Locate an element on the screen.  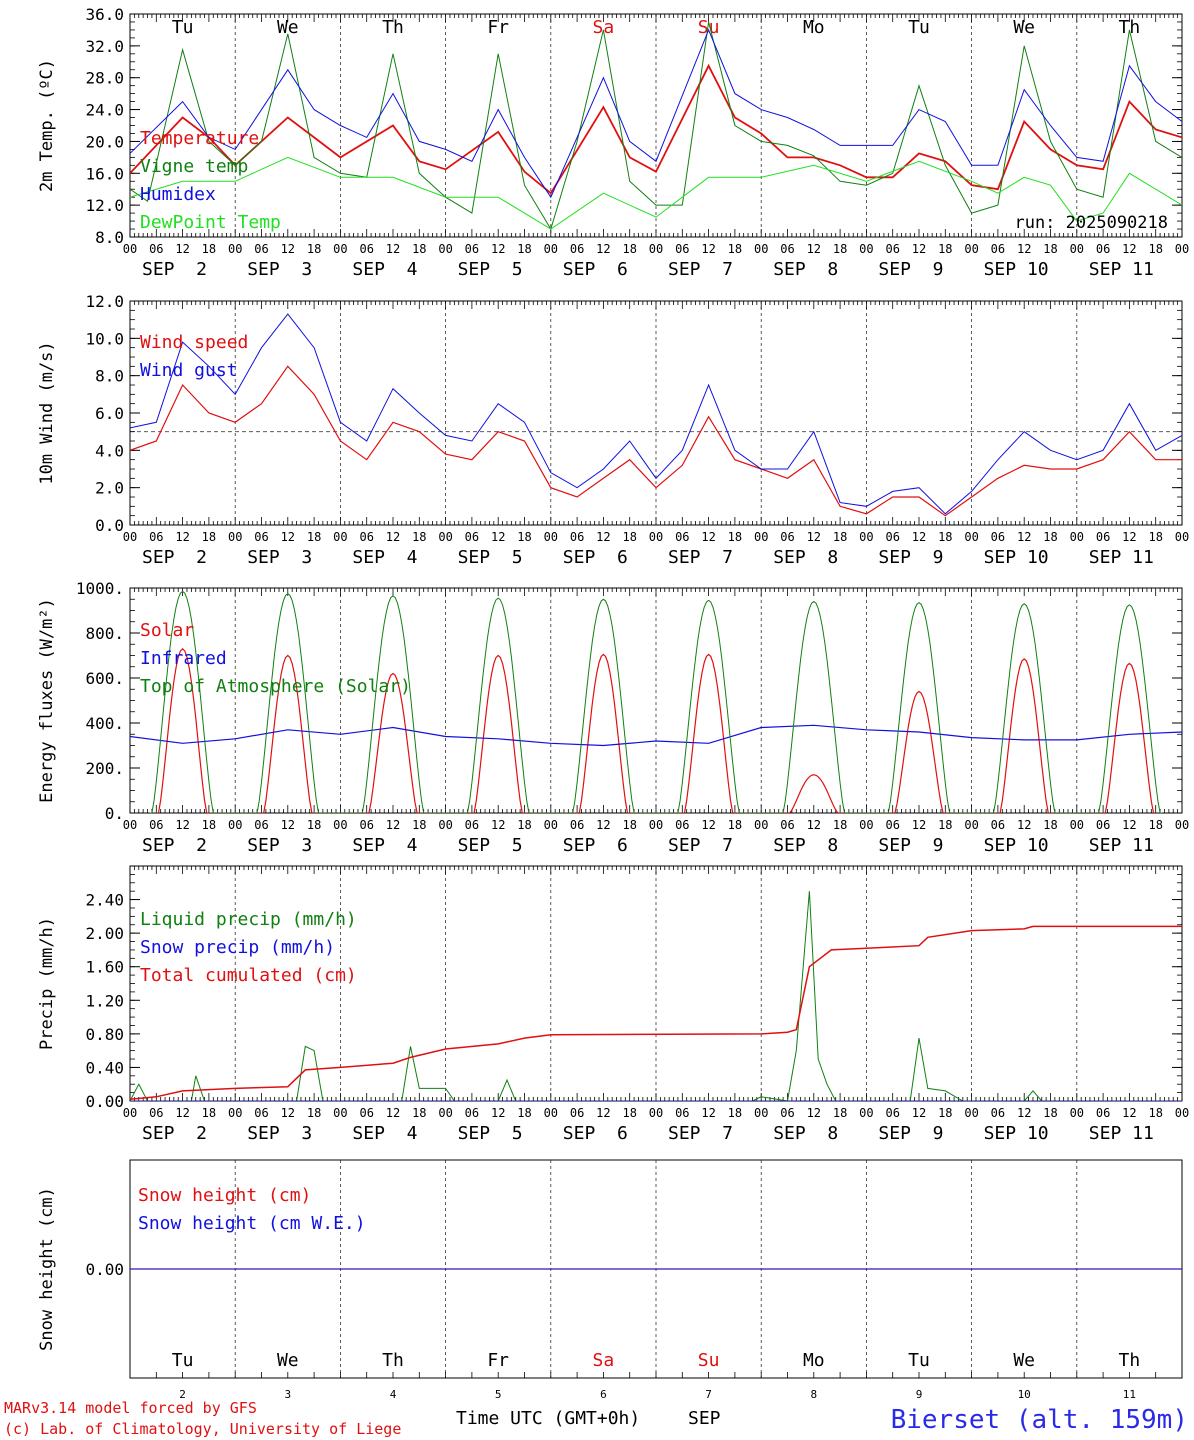
legend-entry: Wind gust is located at coordinates (189, 370).